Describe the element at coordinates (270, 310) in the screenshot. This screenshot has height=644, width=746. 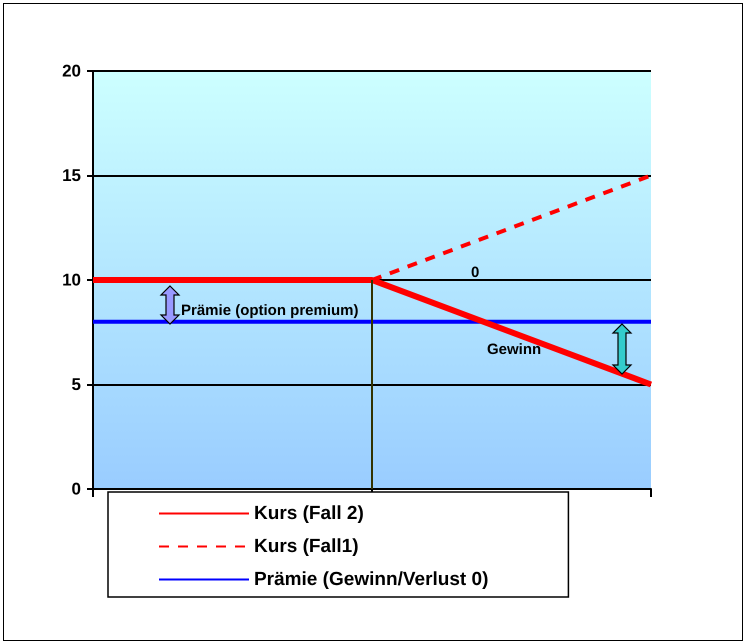
I see `annotation: Prämie (option premium)` at that location.